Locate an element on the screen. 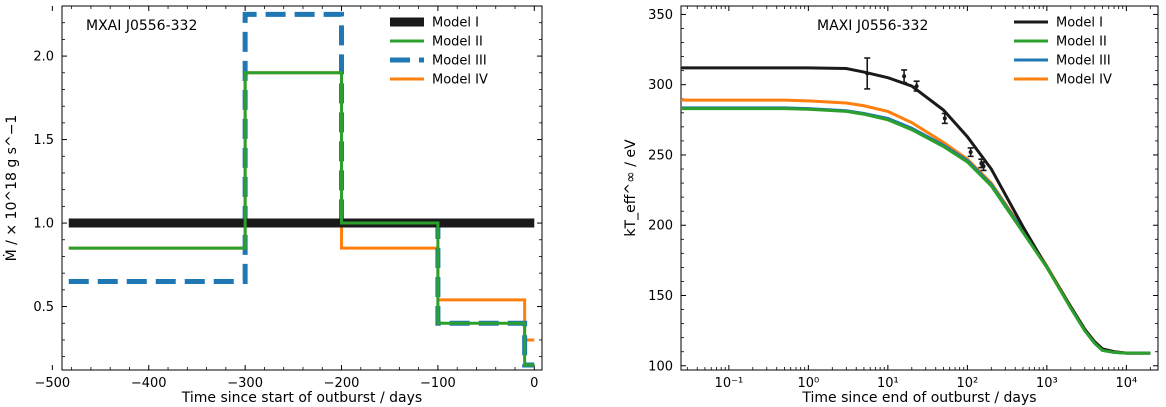 The image size is (1166, 407). x-tick-label: 10⁴ is located at coordinates (1126, 383).